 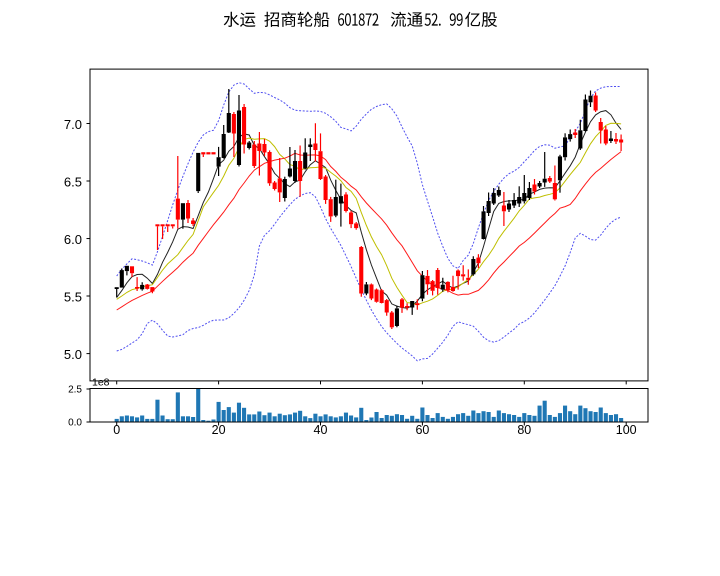 I want to click on svg-text: 5.5, so click(x=73, y=296).